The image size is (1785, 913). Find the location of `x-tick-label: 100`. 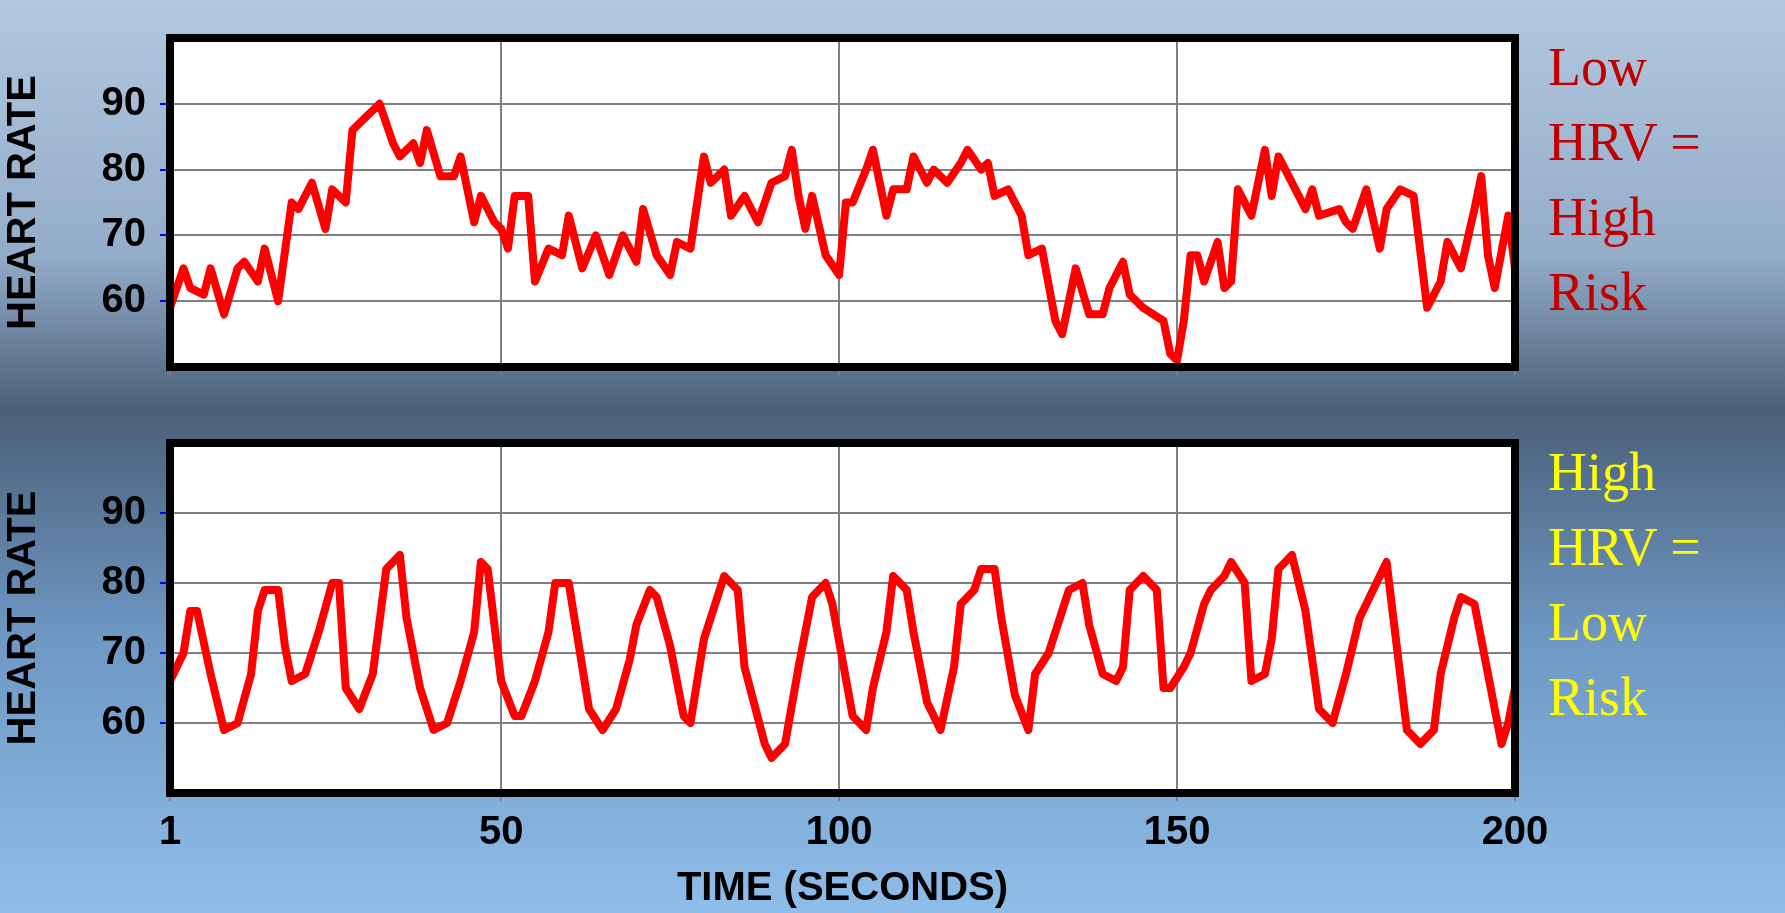

x-tick-label: 100 is located at coordinates (839, 830).